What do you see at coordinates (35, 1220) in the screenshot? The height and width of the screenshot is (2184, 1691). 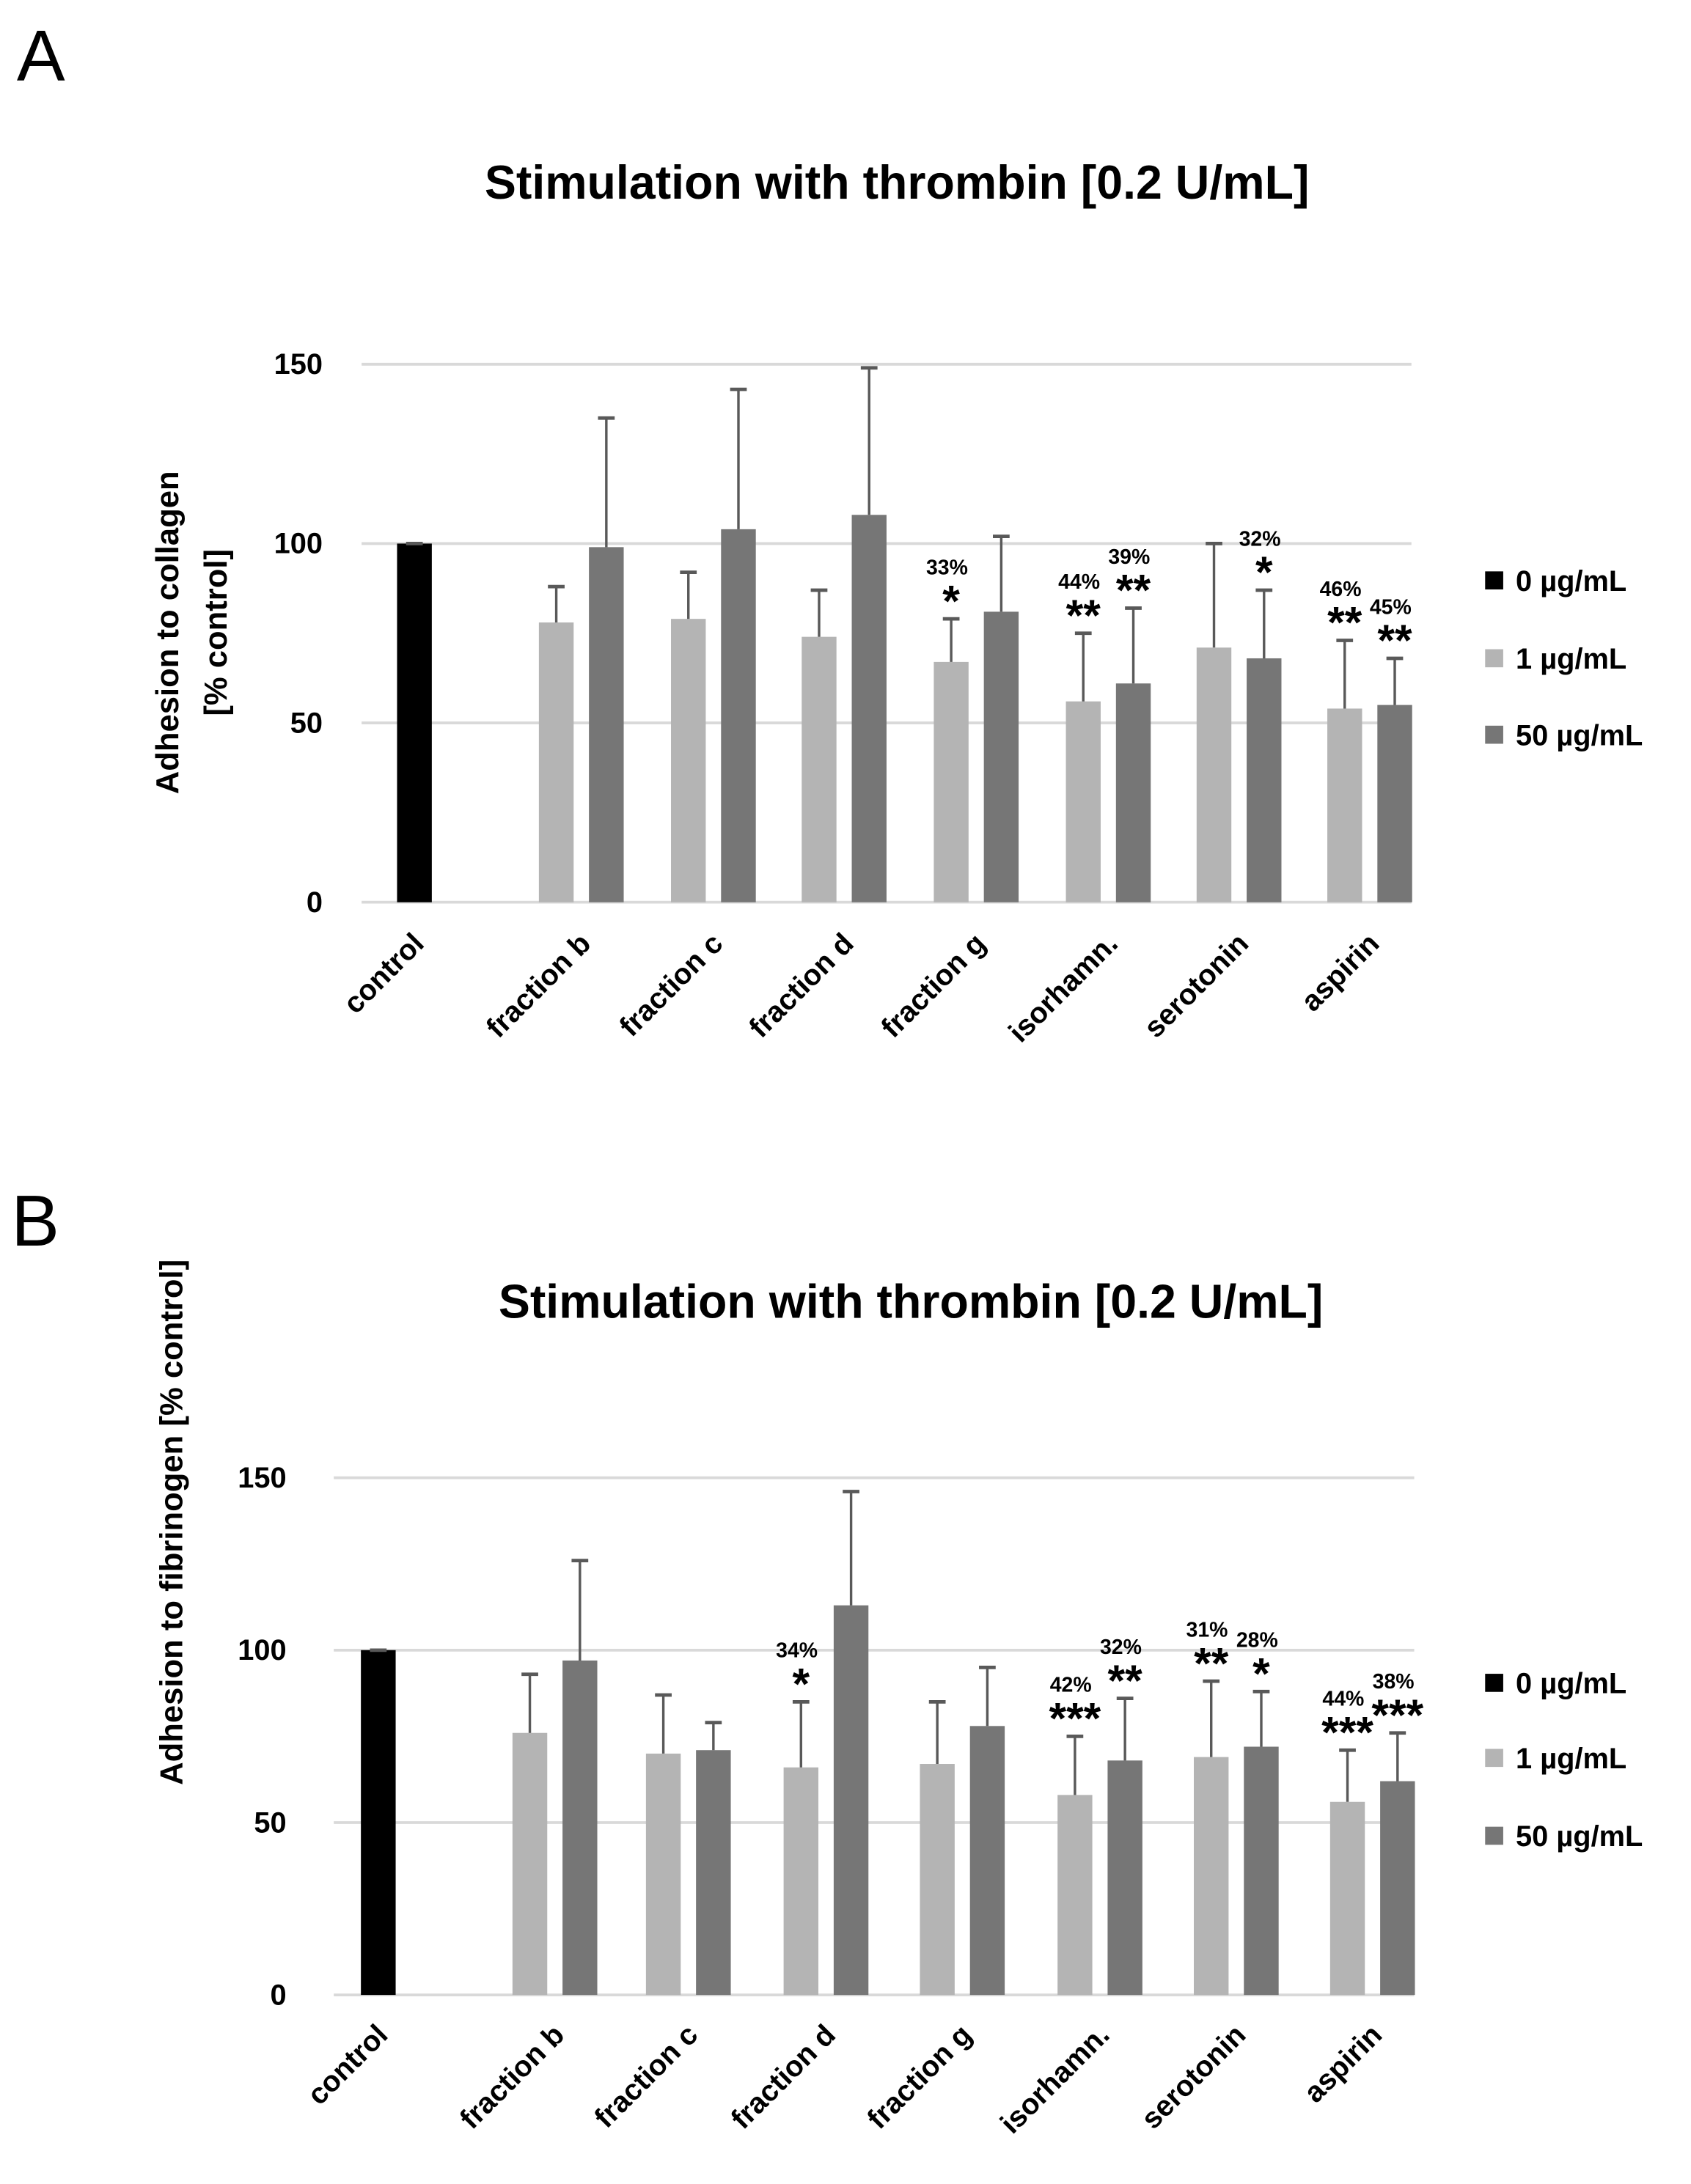 I see `panel-letter: B` at bounding box center [35, 1220].